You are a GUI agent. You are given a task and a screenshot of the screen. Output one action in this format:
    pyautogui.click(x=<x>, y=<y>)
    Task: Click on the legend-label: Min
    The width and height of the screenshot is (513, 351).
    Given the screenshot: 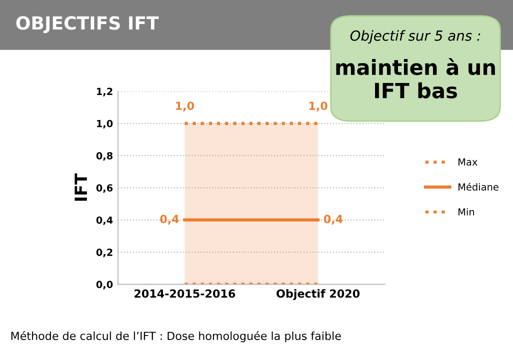 What is the action you would take?
    pyautogui.click(x=466, y=212)
    